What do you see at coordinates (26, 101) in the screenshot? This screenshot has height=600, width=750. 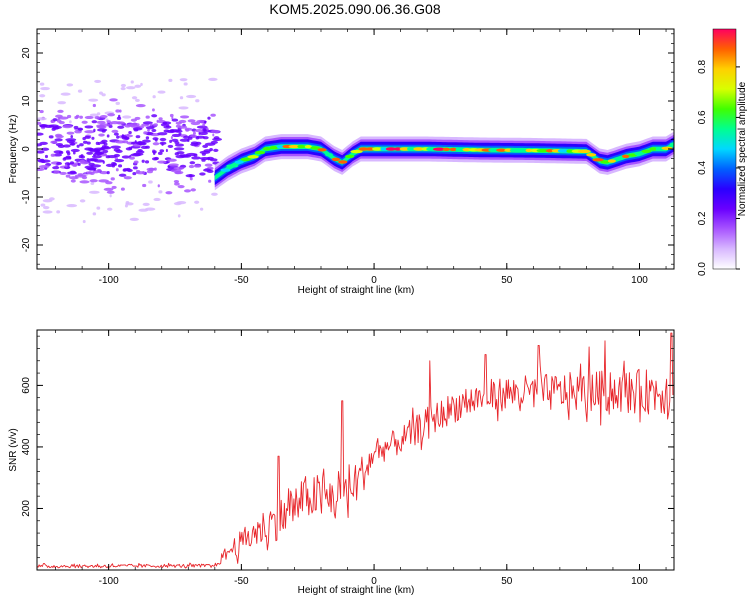 I see `spectrogram-ytick-label: 10` at bounding box center [26, 101].